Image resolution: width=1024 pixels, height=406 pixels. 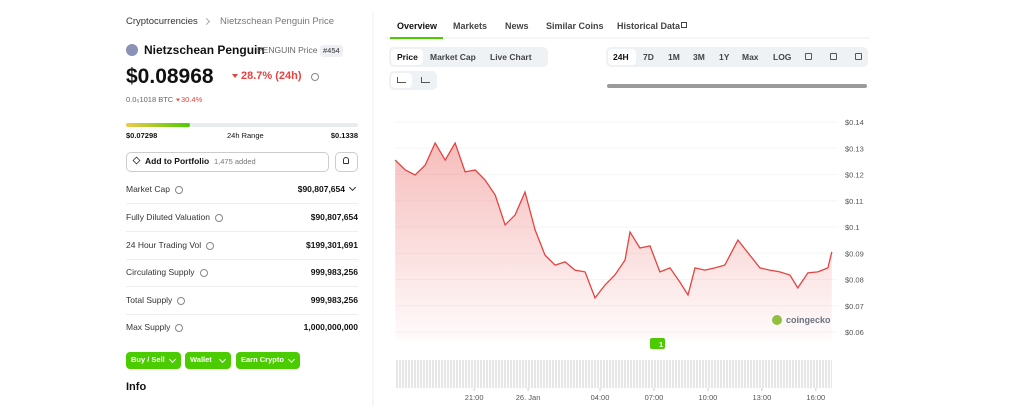 What do you see at coordinates (852, 227) in the screenshot?
I see `y-tick-label: $0.1` at bounding box center [852, 227].